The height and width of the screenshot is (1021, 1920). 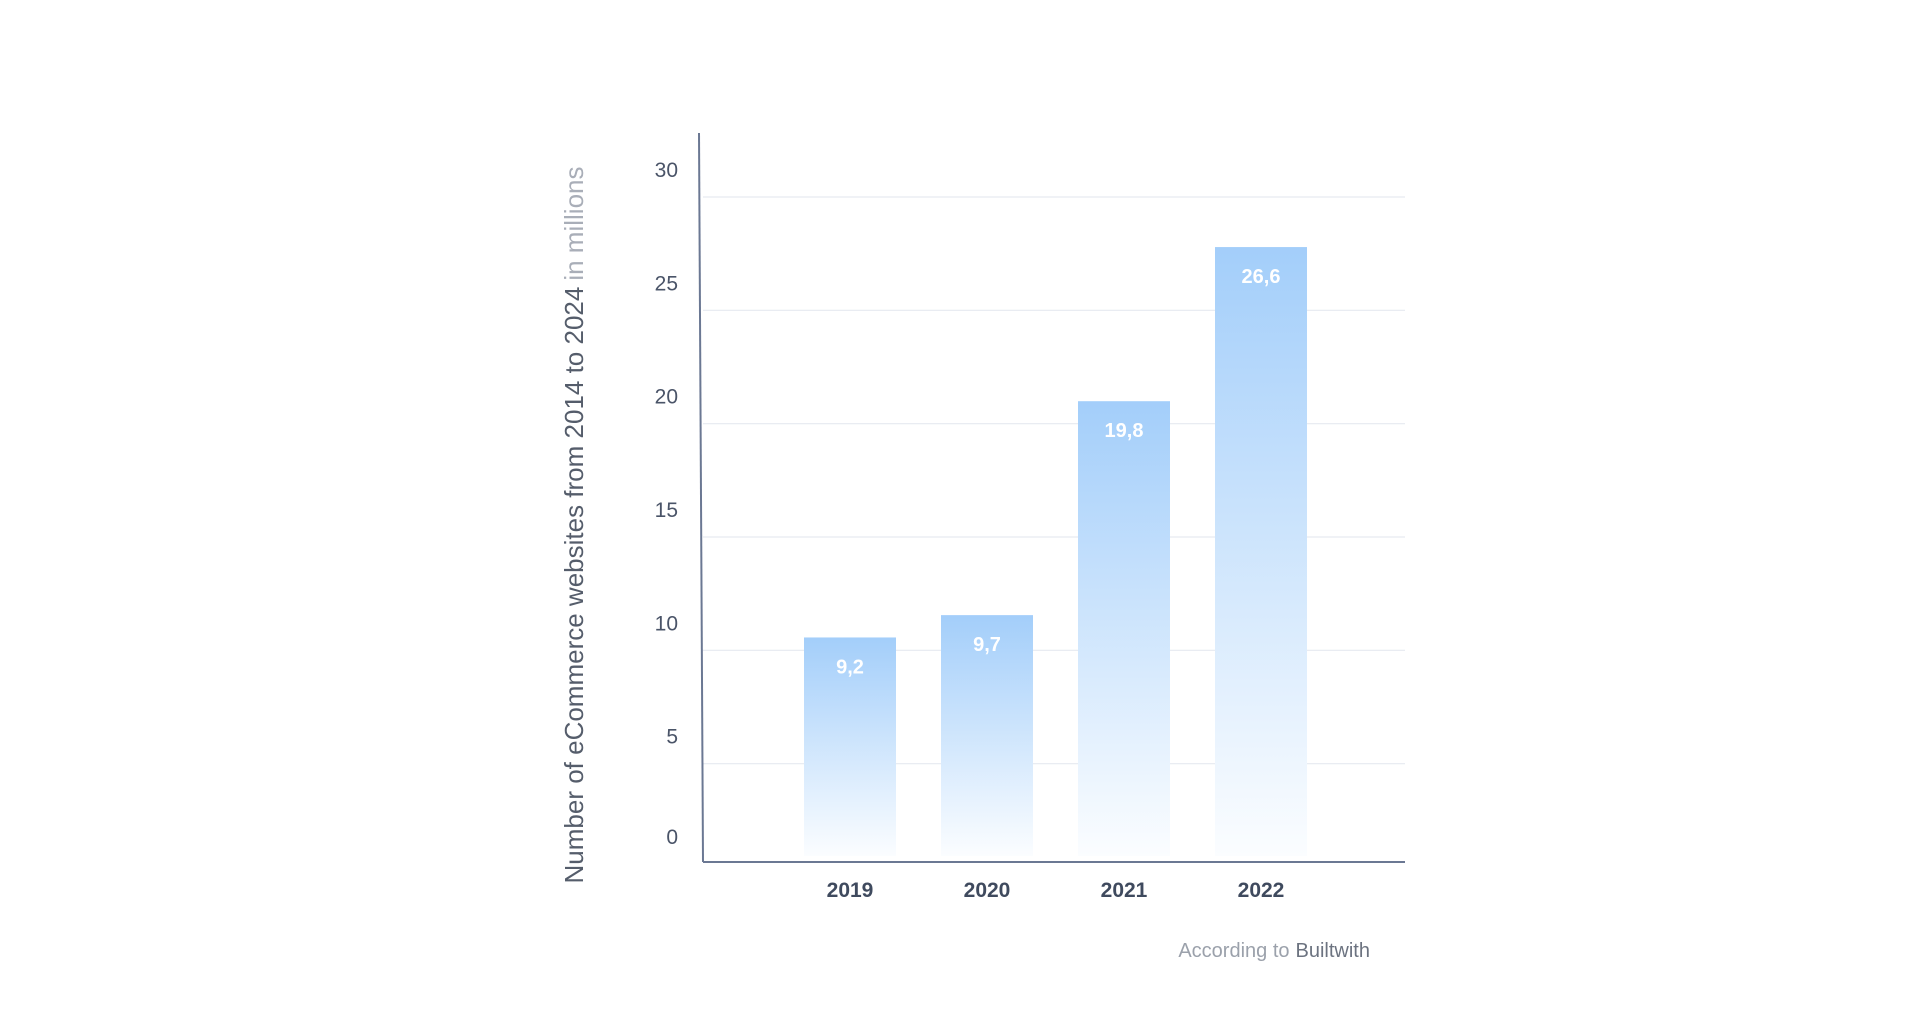 What do you see at coordinates (666, 397) in the screenshot?
I see `y-tick-20: 20` at bounding box center [666, 397].